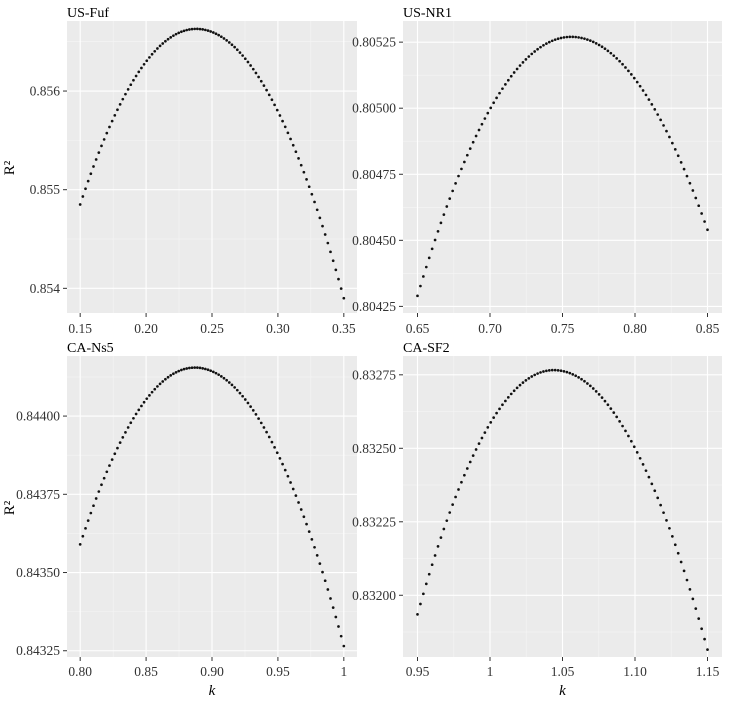 The image size is (733, 703). Describe the element at coordinates (374, 448) in the screenshot. I see `y-tick-label: 0.83250` at that location.